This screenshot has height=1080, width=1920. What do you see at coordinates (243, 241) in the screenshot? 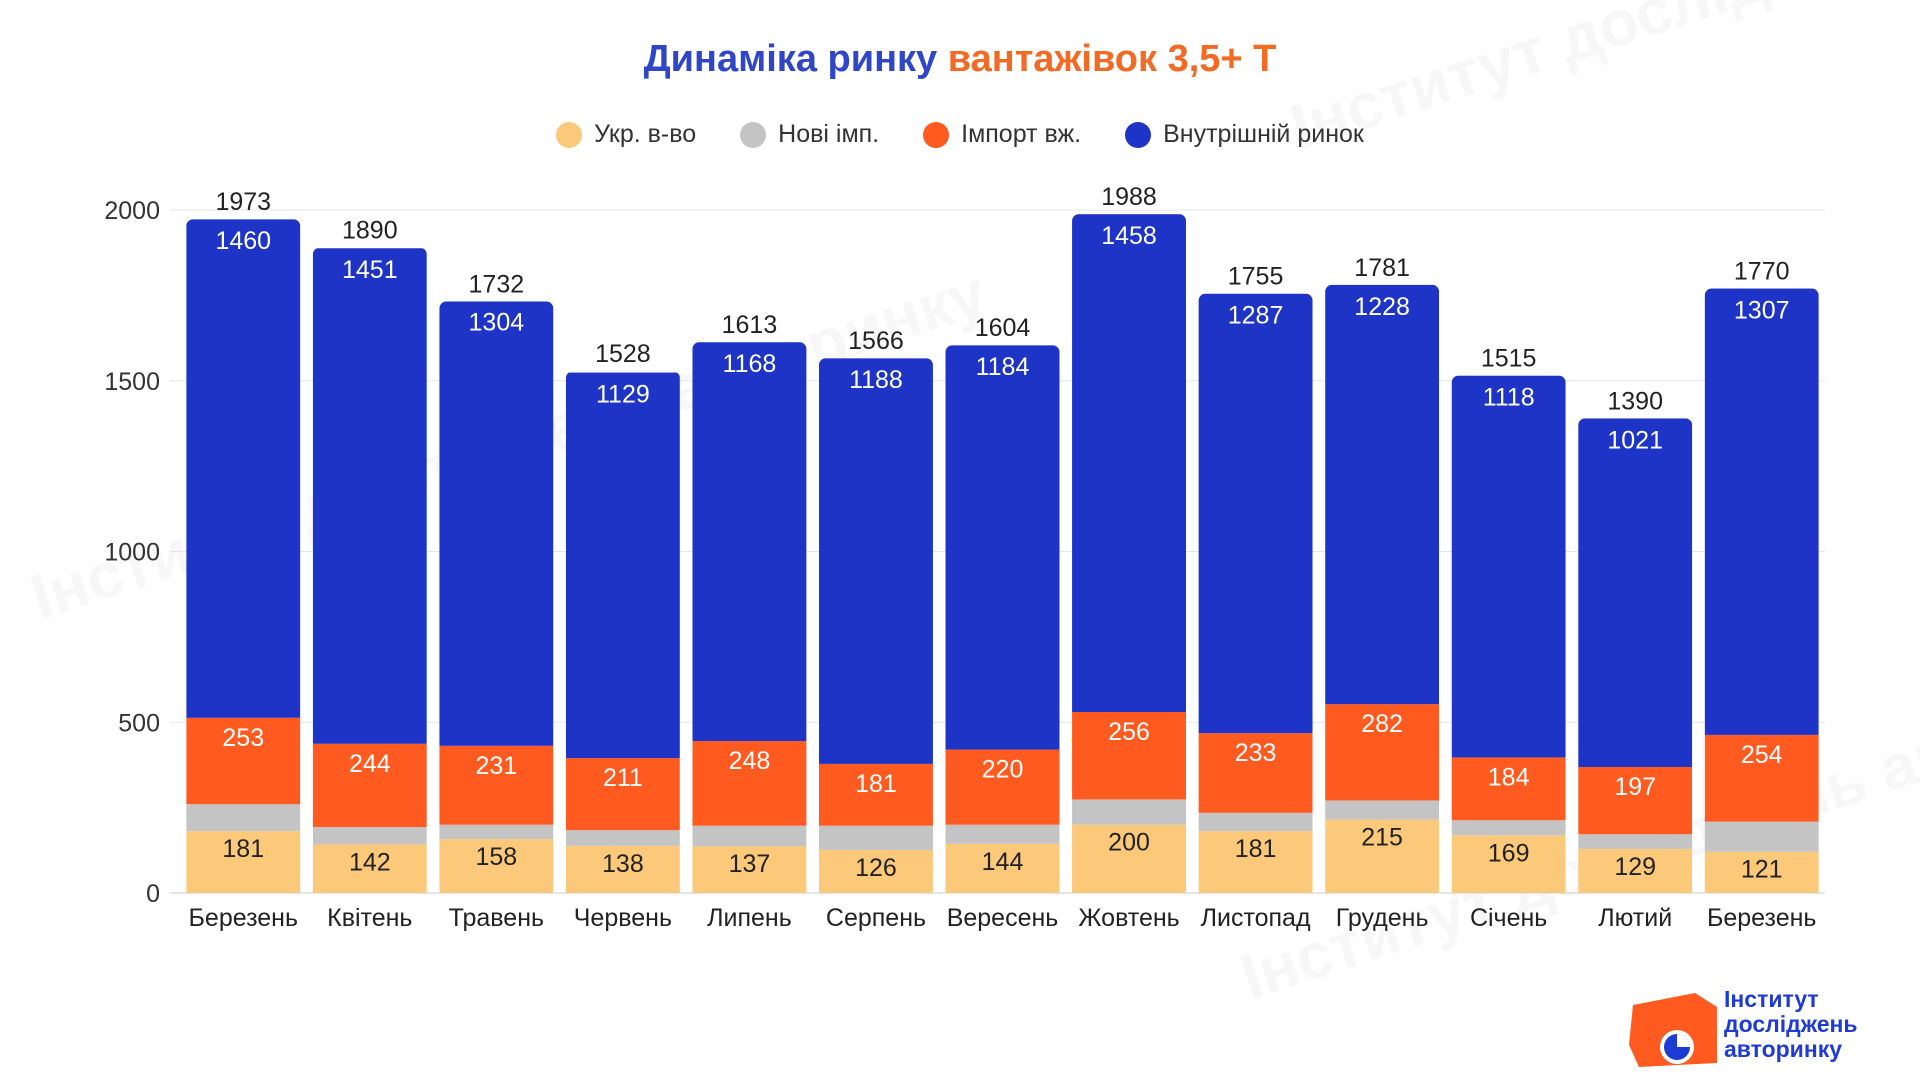
I see `data-label: 1460` at bounding box center [243, 241].